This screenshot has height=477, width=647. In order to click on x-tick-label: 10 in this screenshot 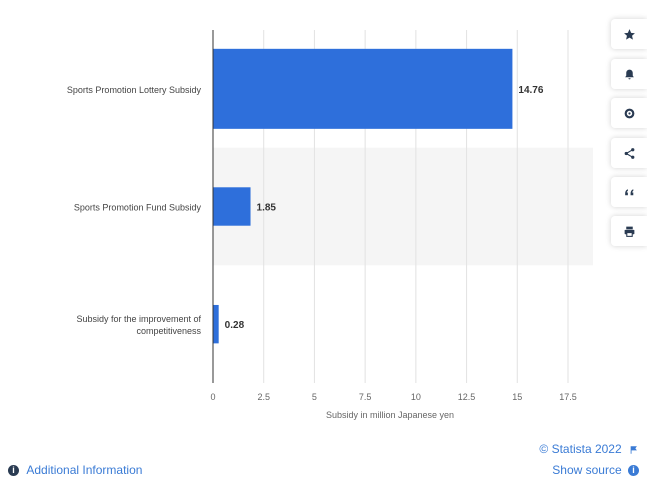, I will do `click(416, 397)`.